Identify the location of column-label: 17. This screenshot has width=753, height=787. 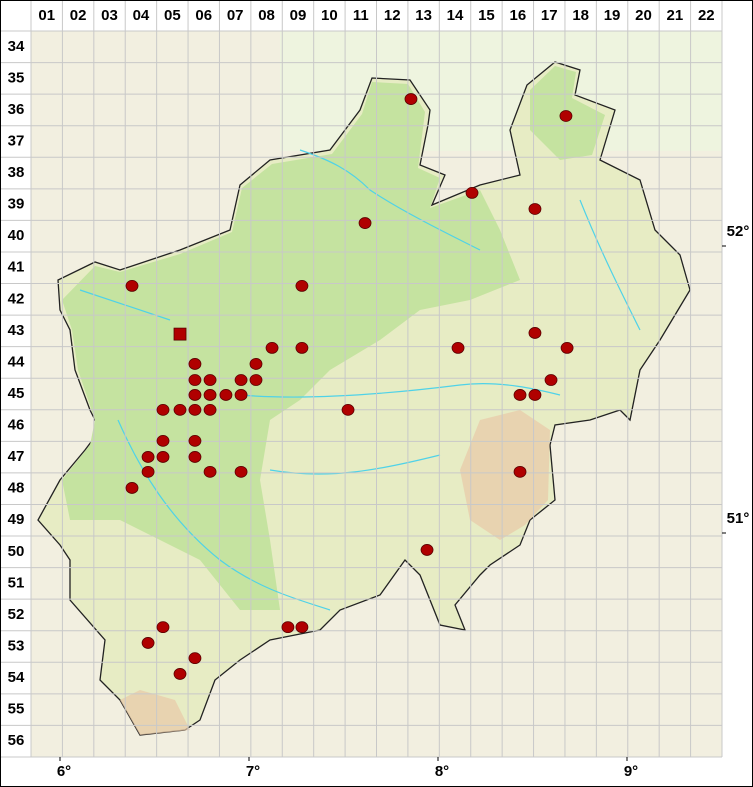
(549, 15).